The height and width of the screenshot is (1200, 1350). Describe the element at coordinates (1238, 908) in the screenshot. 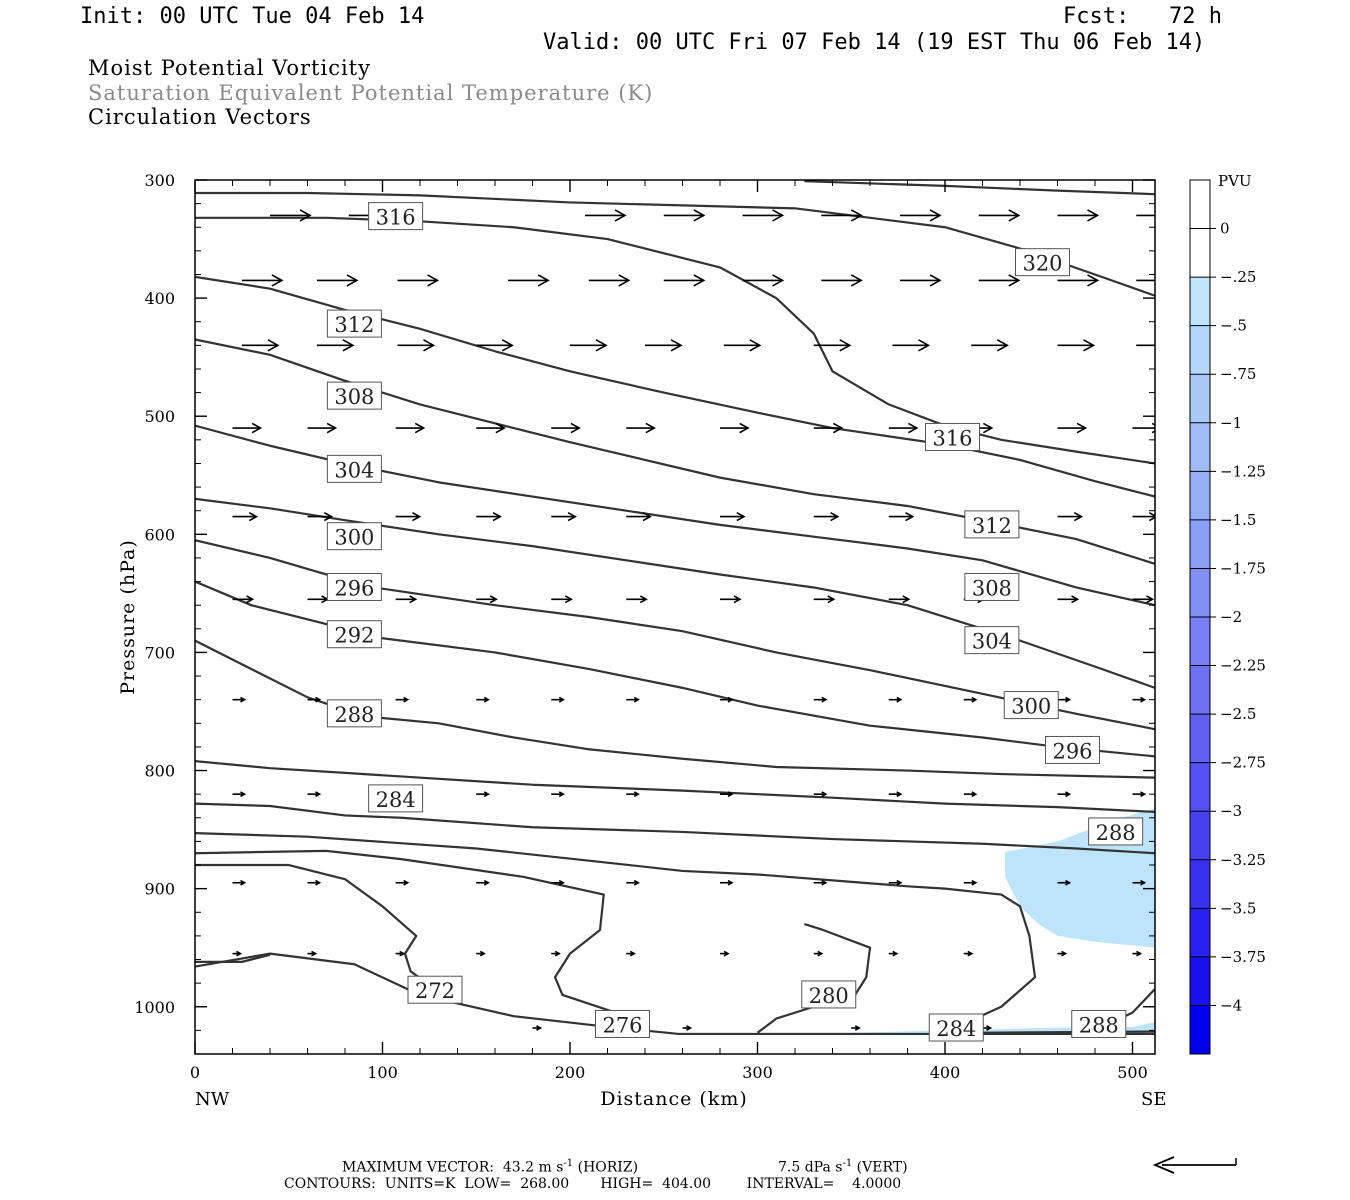

I see `colorbar-label: −3.5` at that location.